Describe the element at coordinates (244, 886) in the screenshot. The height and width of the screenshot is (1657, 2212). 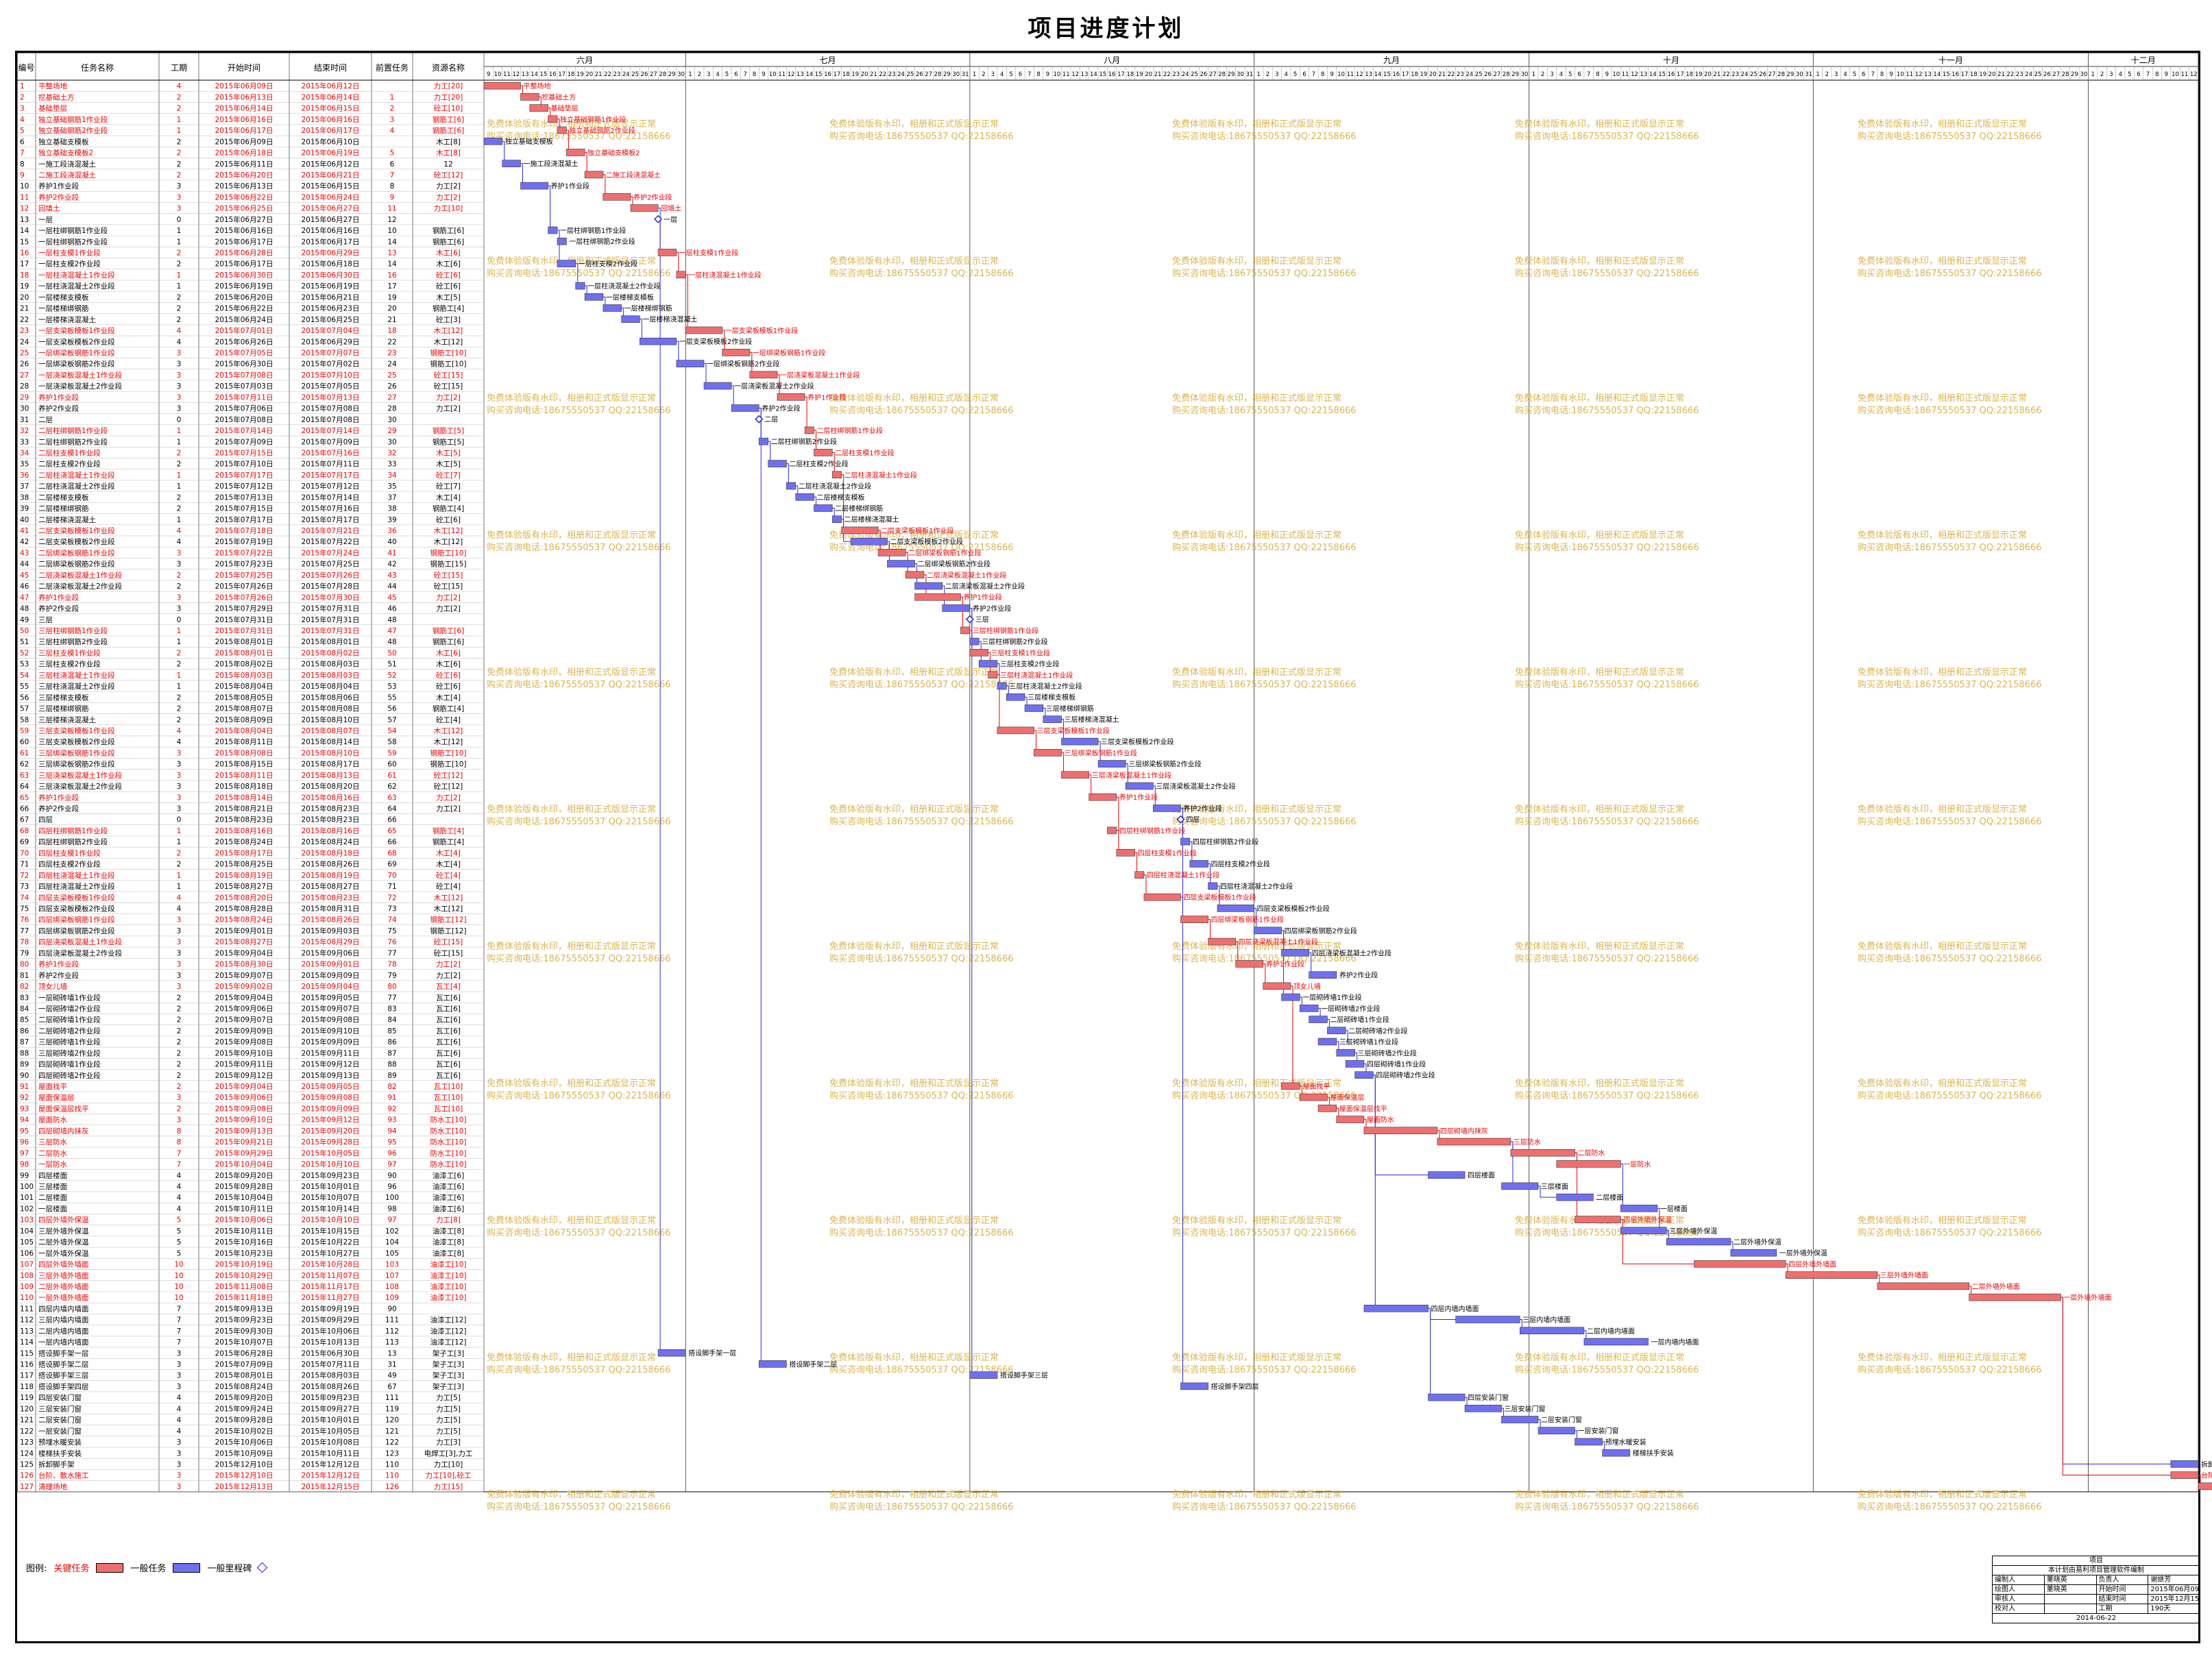
I see `table-cell: 2015年08月27日` at that location.